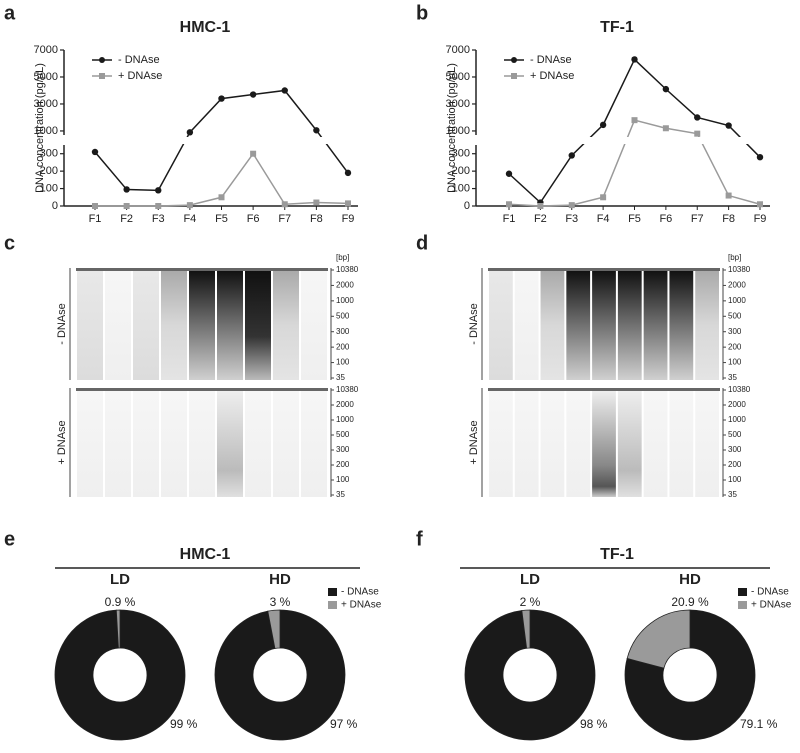 Image resolution: width=800 pixels, height=753 pixels. Describe the element at coordinates (342, 257) in the screenshot. I see `gel-unit: [bp]` at that location.